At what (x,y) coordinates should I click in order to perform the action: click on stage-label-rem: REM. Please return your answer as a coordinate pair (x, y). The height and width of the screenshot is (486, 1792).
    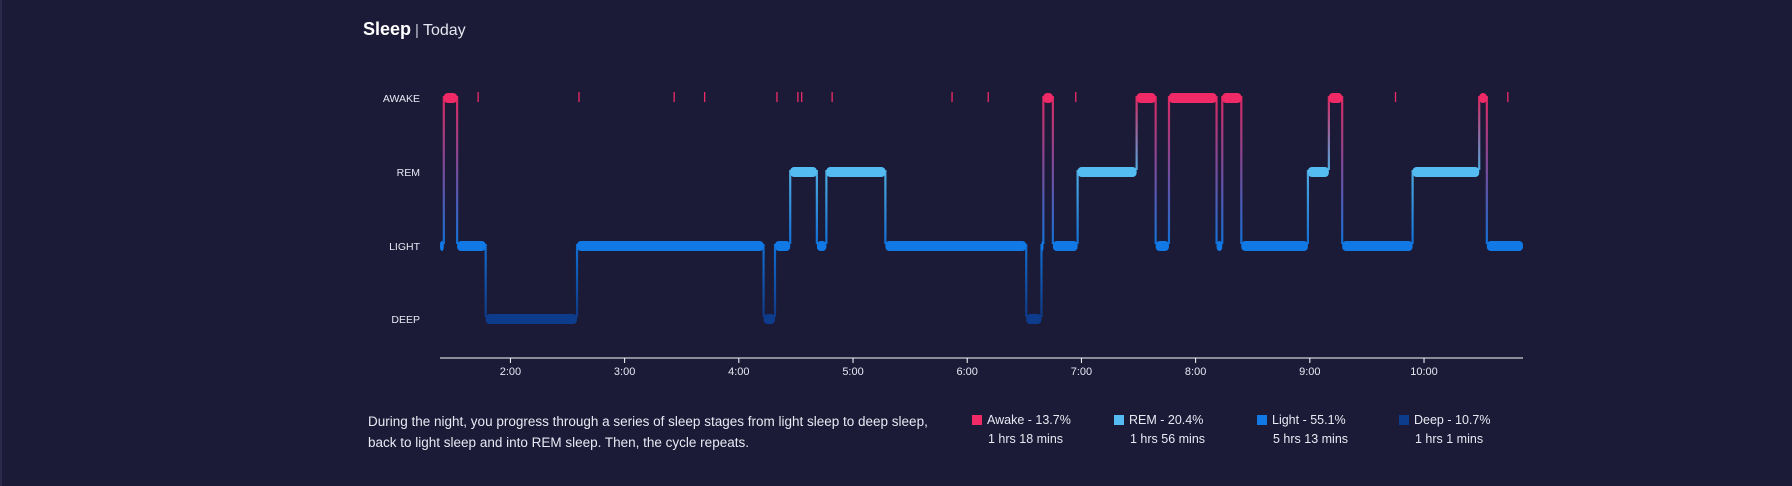
    Looking at the image, I should click on (408, 173).